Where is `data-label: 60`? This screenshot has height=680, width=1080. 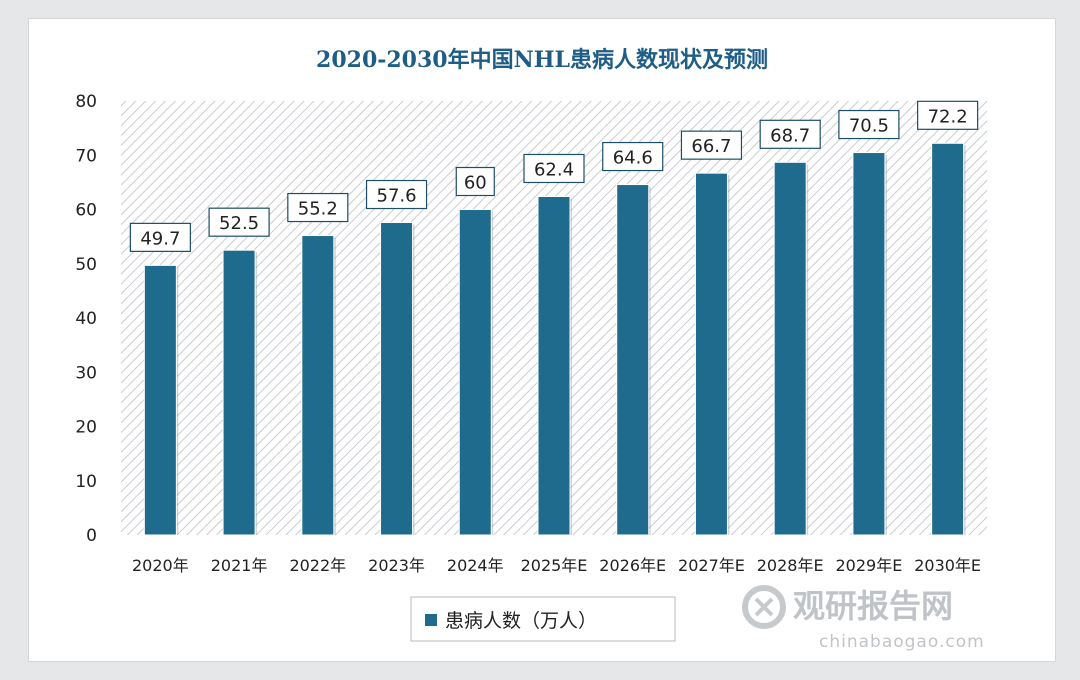
data-label: 60 is located at coordinates (475, 183).